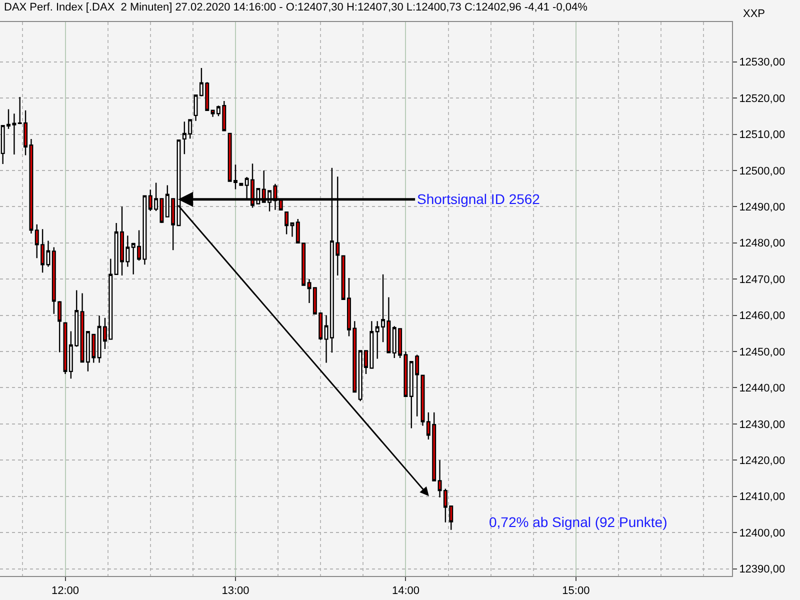 Image resolution: width=800 pixels, height=600 pixels. What do you see at coordinates (762, 316) in the screenshot?
I see `y-tick-label: 12460,00` at bounding box center [762, 316].